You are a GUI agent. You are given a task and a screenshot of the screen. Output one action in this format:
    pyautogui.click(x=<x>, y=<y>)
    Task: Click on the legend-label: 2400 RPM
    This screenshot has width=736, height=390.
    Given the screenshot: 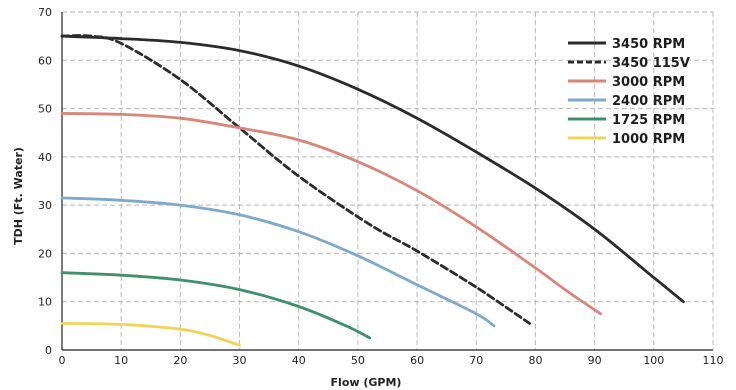 What is the action you would take?
    pyautogui.click(x=648, y=101)
    